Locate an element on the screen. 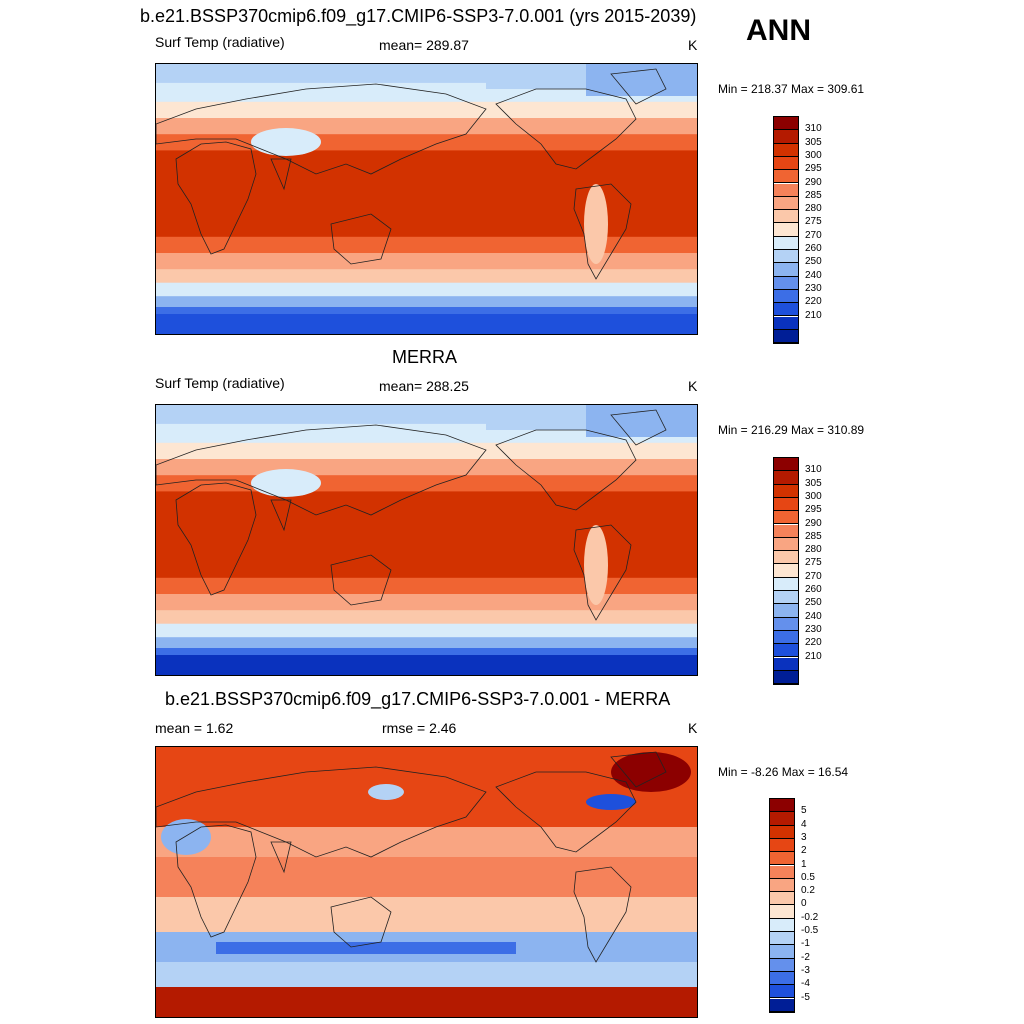  panel-obs-colorbar-tick-label: 210 is located at coordinates (813, 656).